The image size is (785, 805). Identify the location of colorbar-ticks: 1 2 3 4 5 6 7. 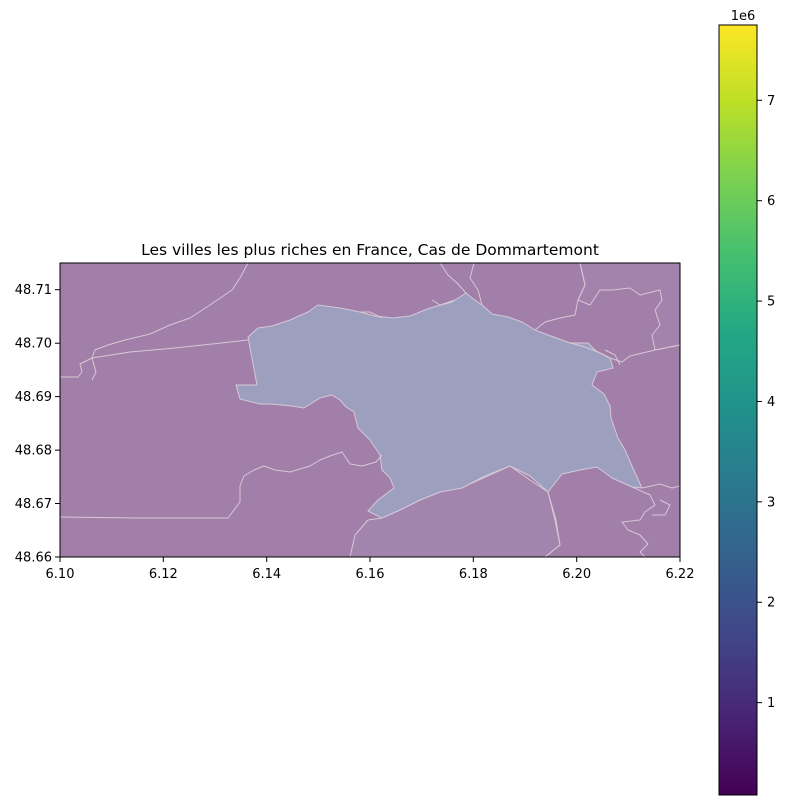
(766, 402).